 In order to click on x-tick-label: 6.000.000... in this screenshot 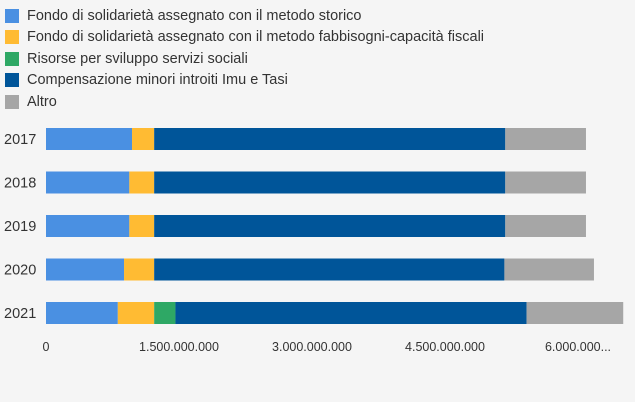, I will do `click(578, 347)`.